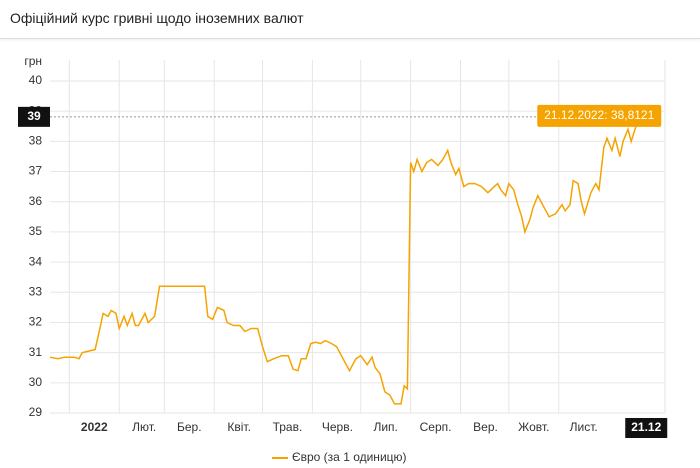  Describe the element at coordinates (239, 427) in the screenshot. I see `x-tick-label: Квіт.` at that location.